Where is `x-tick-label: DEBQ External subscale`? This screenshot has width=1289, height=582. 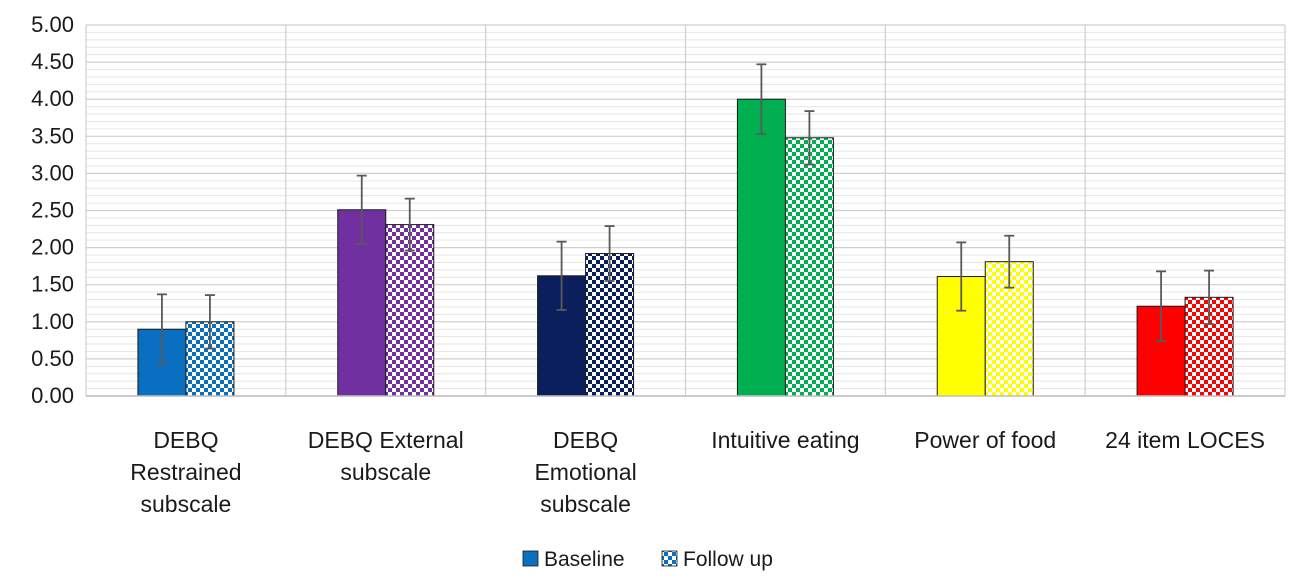 x-tick-label: DEBQ External subscale is located at coordinates (386, 456).